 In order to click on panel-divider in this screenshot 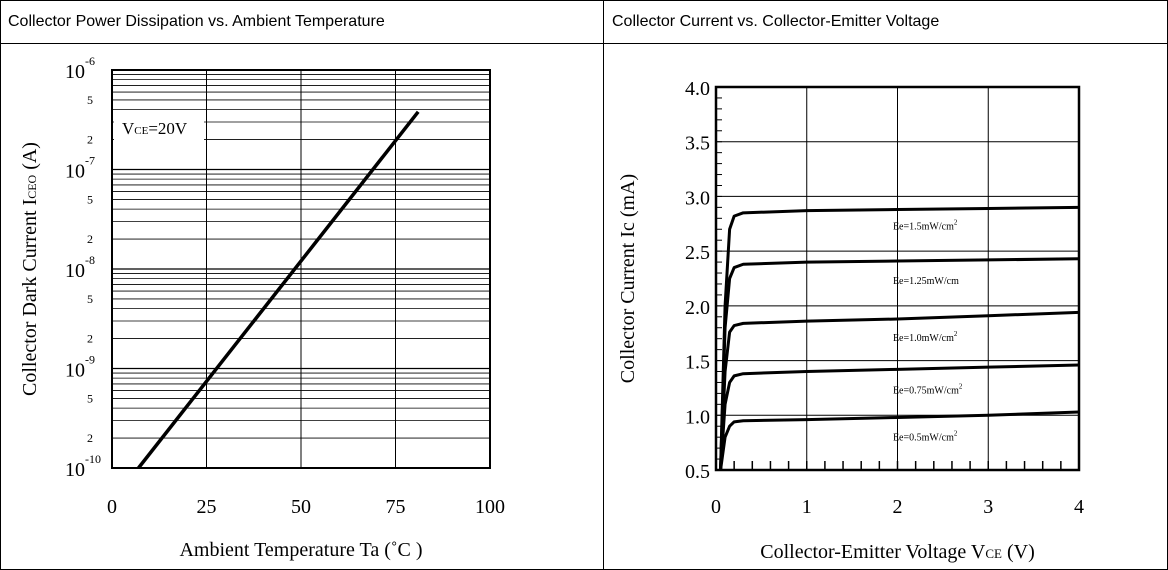, I will do `click(603, 285)`.